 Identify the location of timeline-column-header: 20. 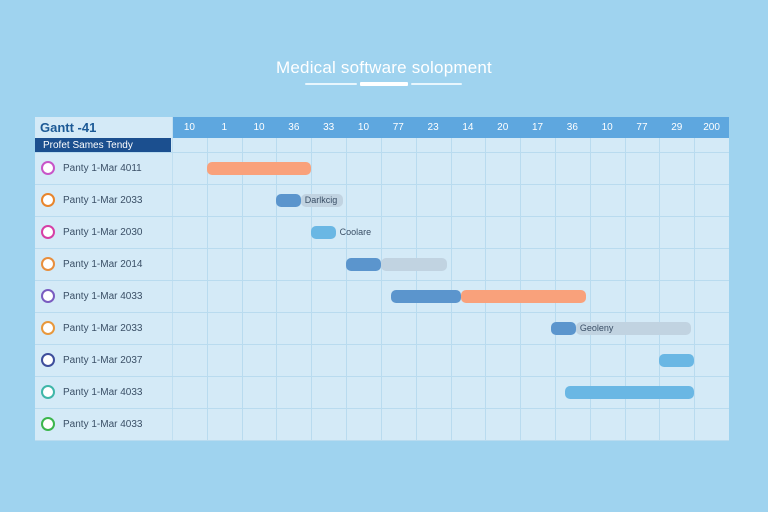
(503, 127).